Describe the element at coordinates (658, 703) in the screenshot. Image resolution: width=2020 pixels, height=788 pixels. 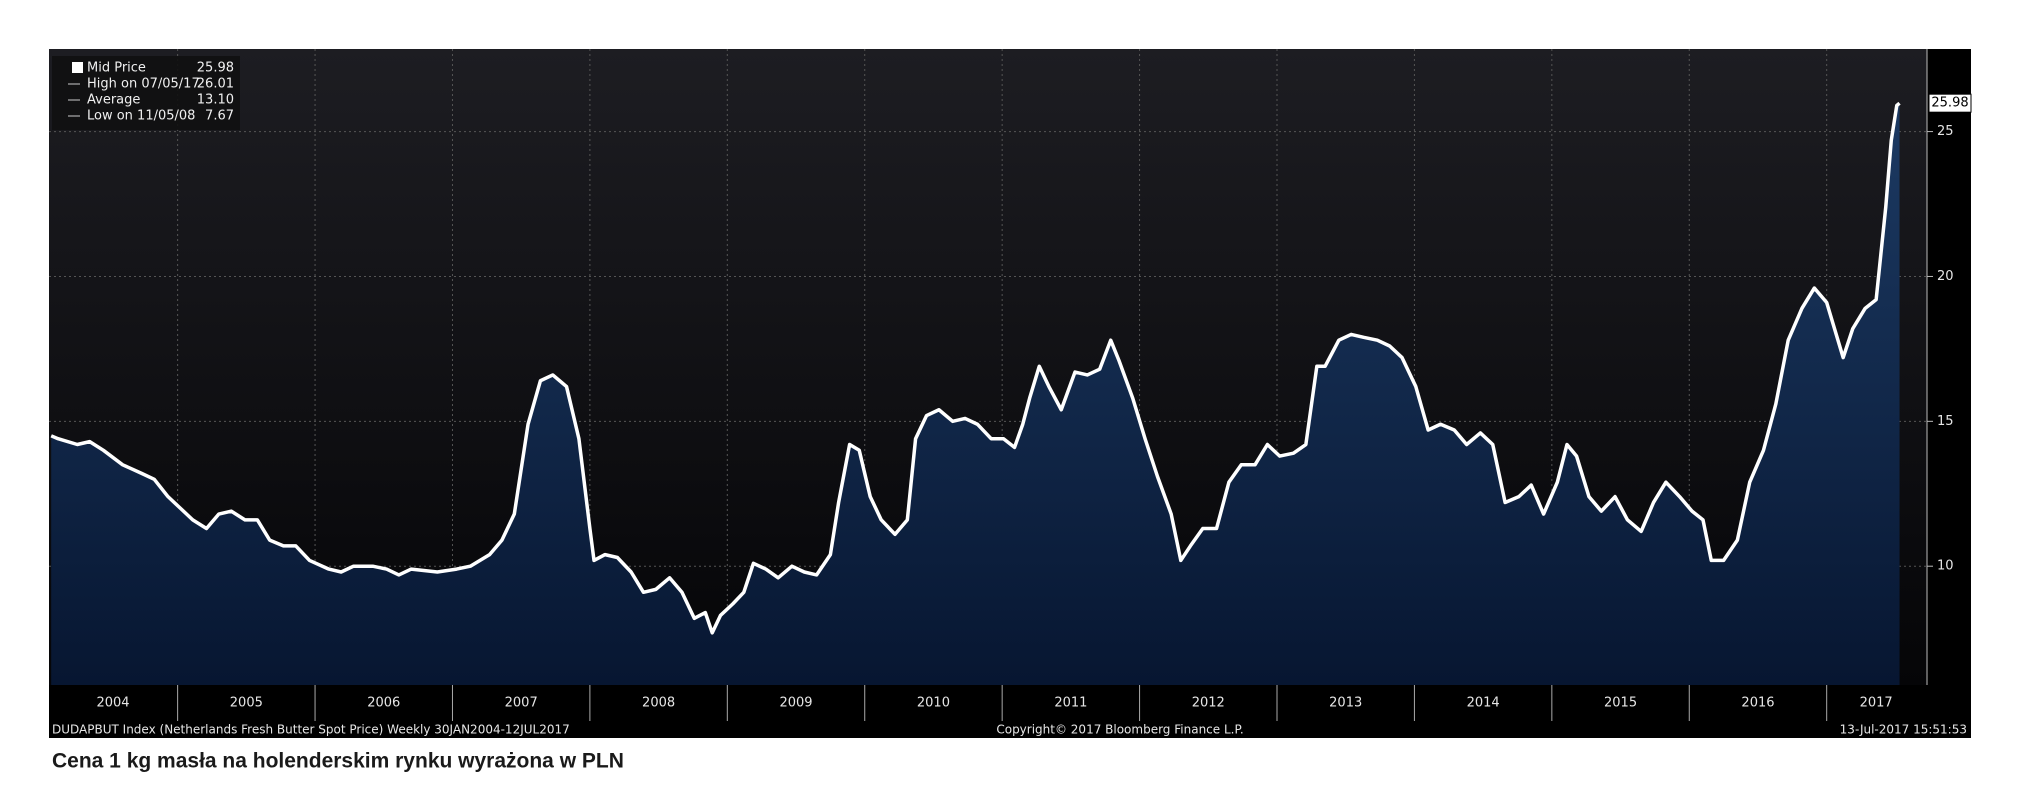
I see `x-tick-label: 2008` at that location.